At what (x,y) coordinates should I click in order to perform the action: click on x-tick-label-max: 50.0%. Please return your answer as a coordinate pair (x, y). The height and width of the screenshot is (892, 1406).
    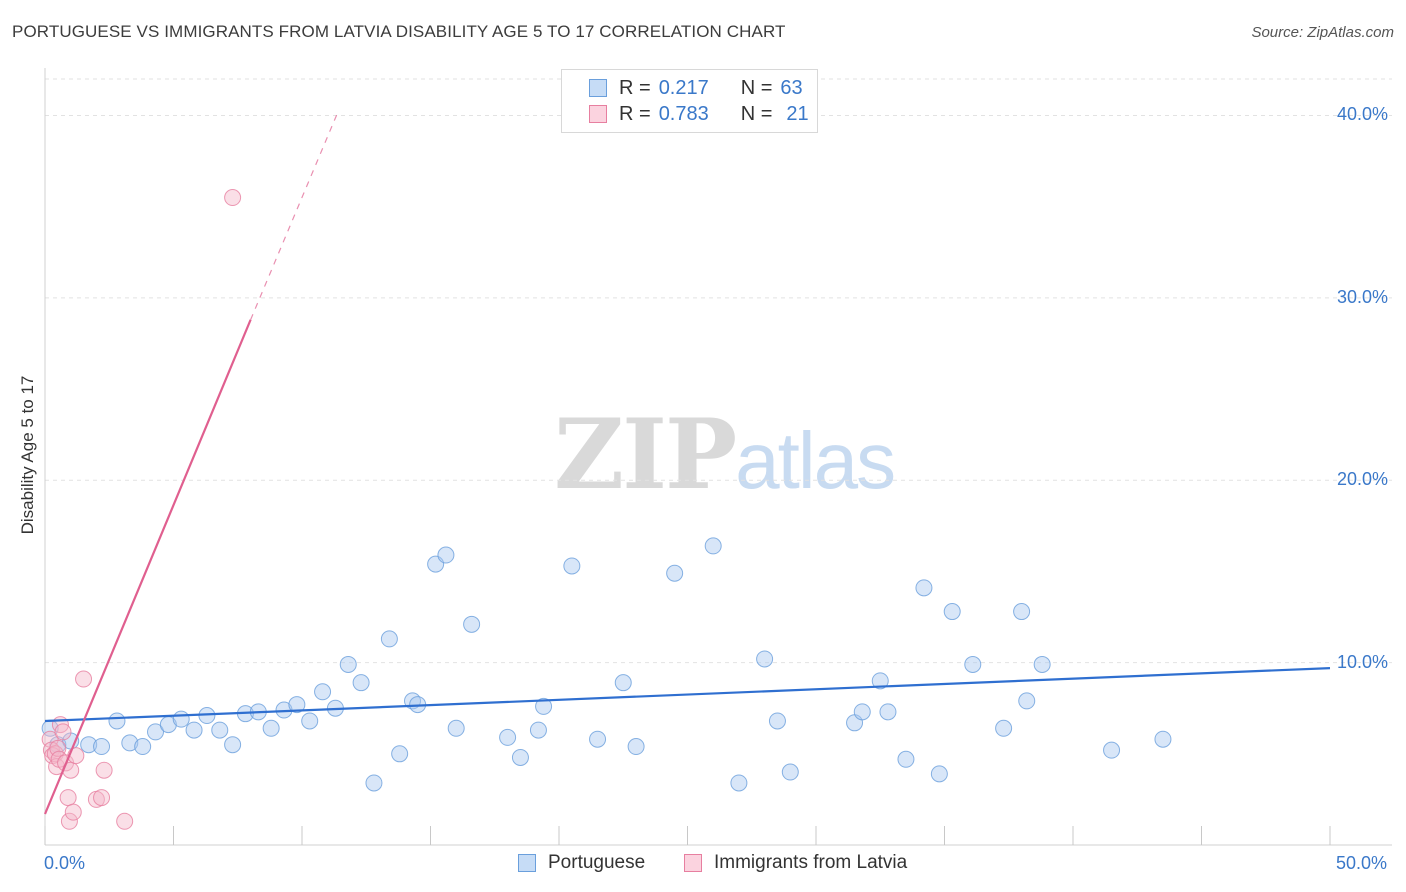
    Looking at the image, I should click on (1362, 863).